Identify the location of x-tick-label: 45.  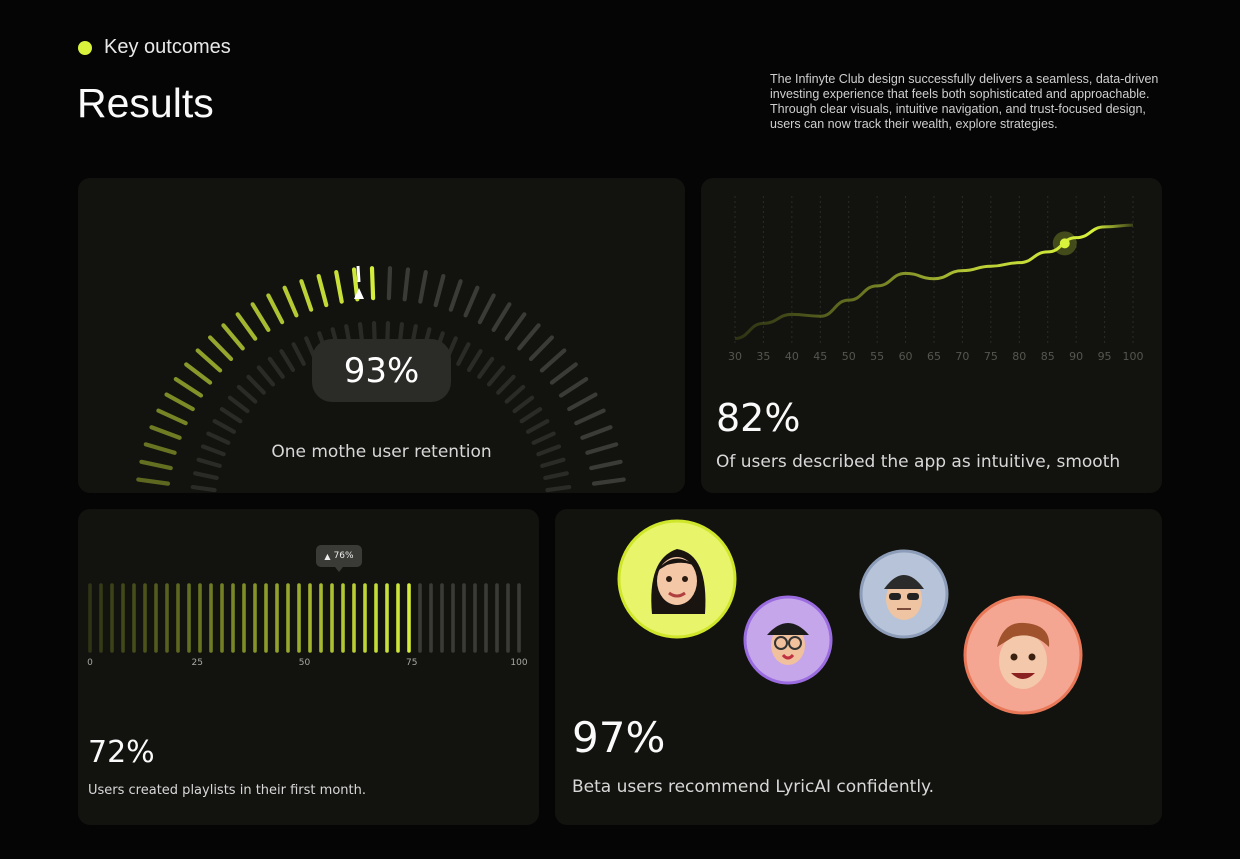
(820, 356).